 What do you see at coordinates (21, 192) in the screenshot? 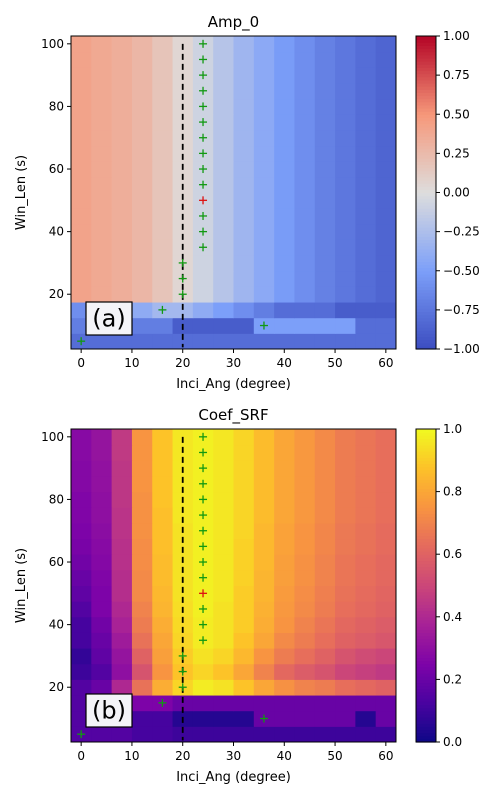
I see `y-axis-label: Win_Len (s)` at bounding box center [21, 192].